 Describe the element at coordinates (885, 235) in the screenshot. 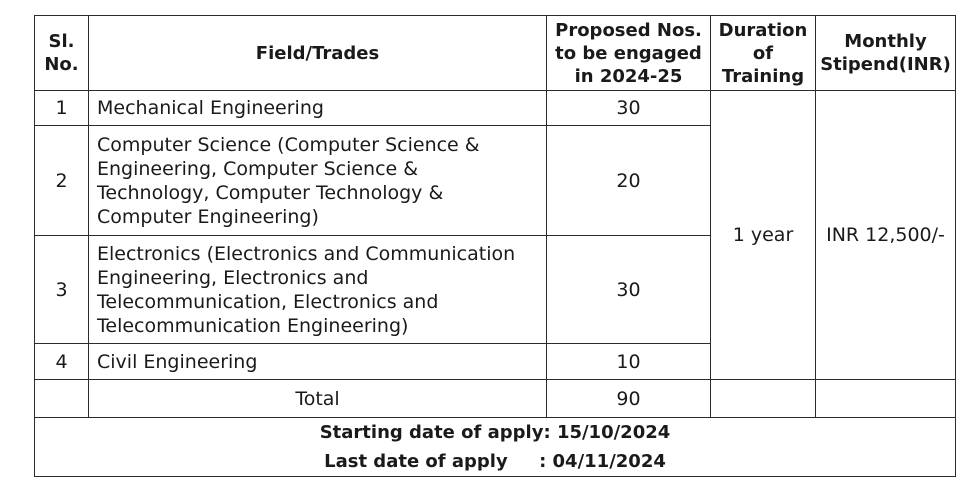

I see `stipend-cell: INR 12,500/-` at that location.